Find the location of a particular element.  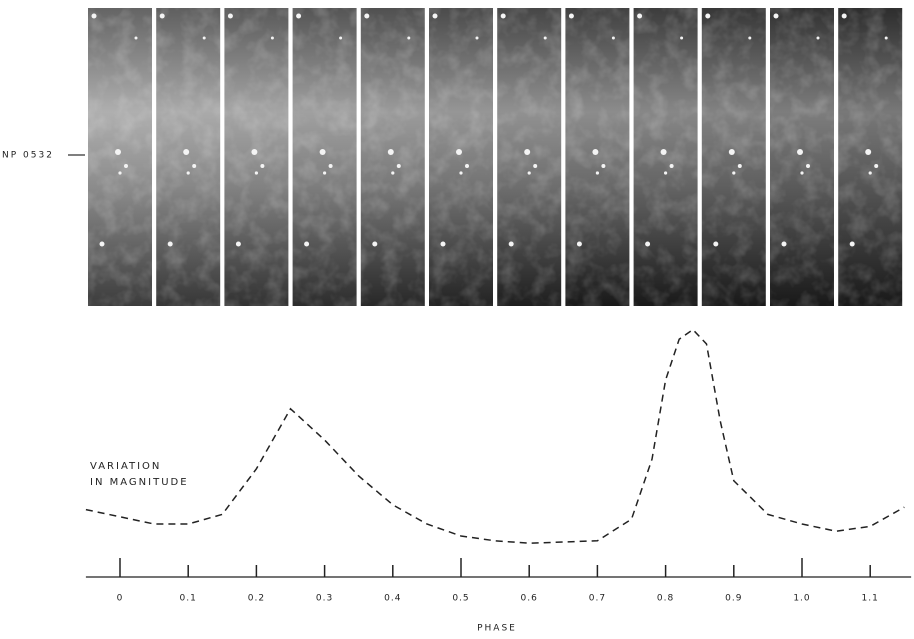

x-tick-label: 0.5 is located at coordinates (460, 599).